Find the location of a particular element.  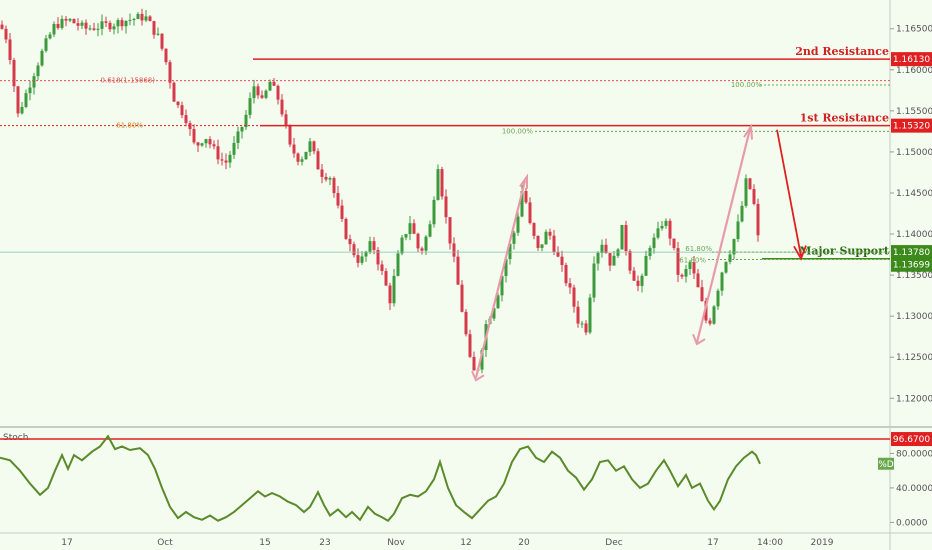

stoch-tick-label: 40.0000 is located at coordinates (914, 489).